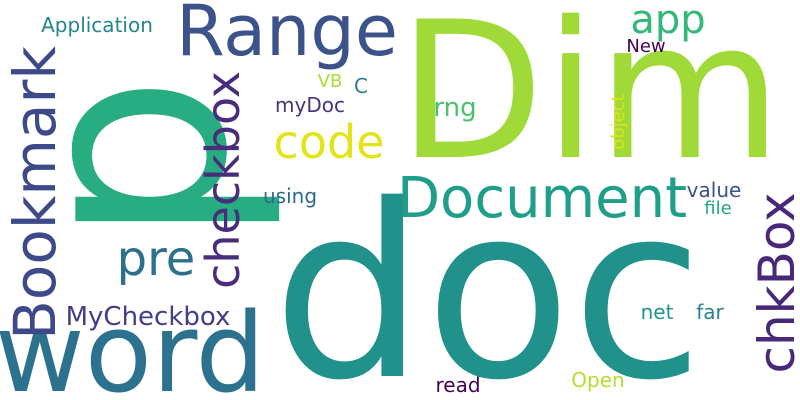  Describe the element at coordinates (290, 196) in the screenshot. I see `word-using: using` at that location.